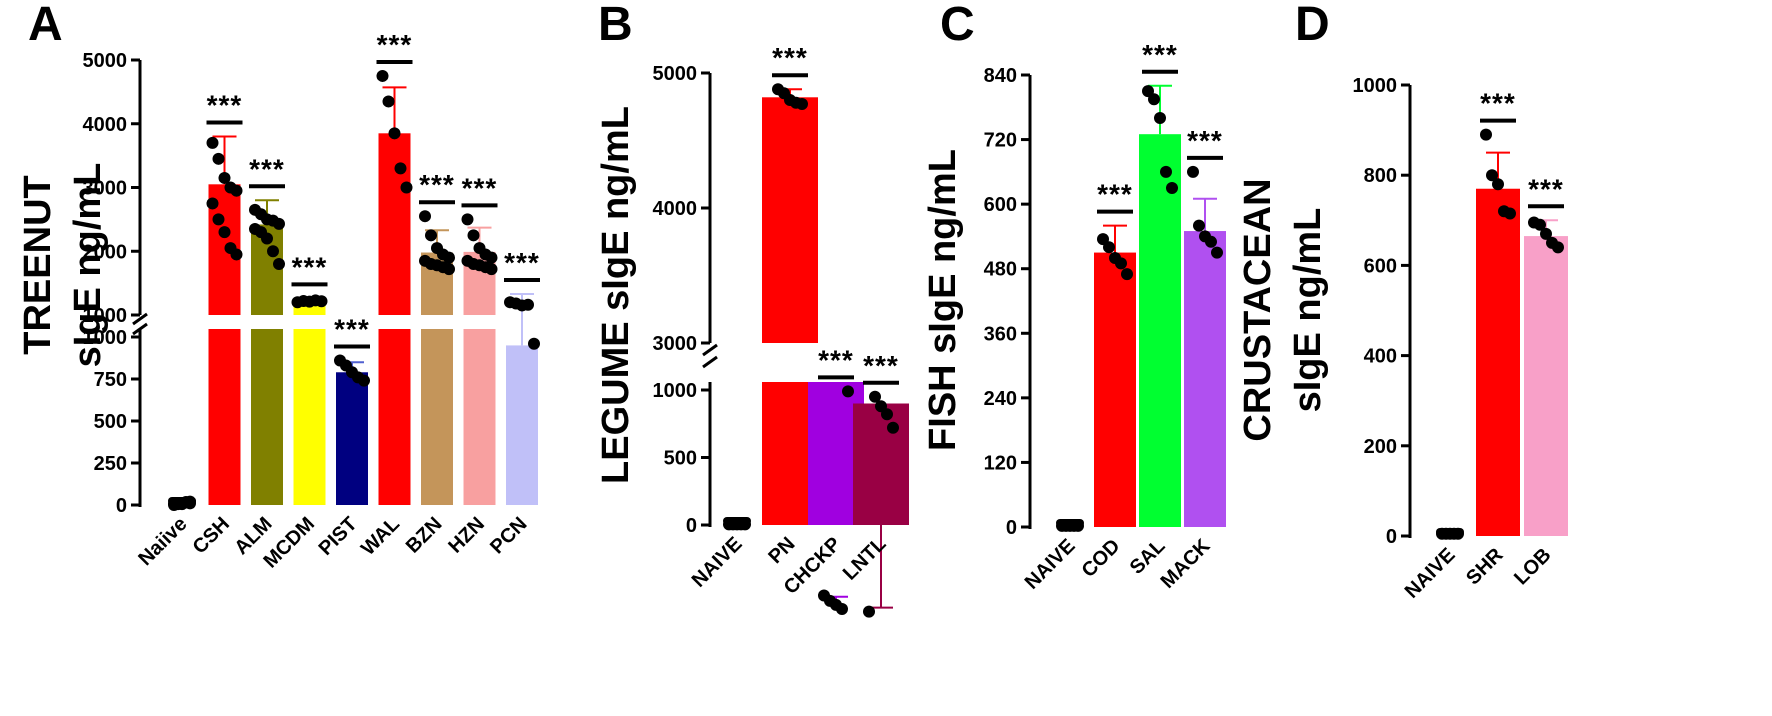 Image resolution: width=1772 pixels, height=716 pixels. I want to click on bar-pist, so click(352, 438).